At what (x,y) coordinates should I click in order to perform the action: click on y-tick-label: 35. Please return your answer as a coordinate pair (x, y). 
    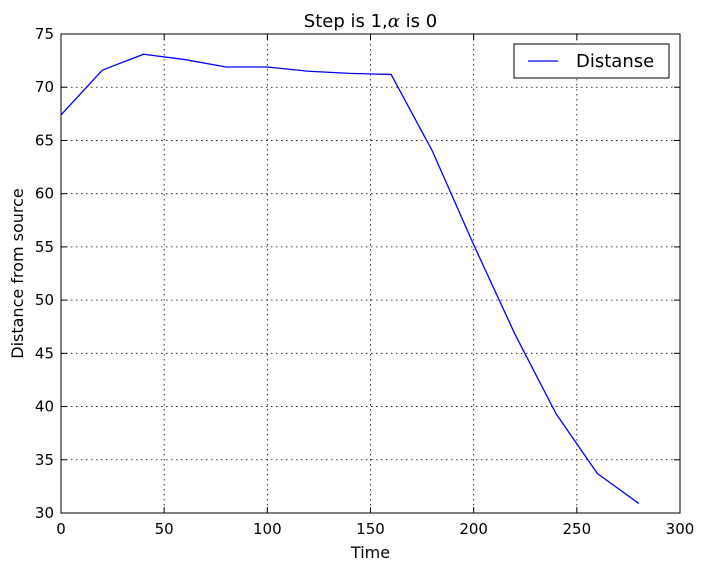
    Looking at the image, I should click on (44, 460).